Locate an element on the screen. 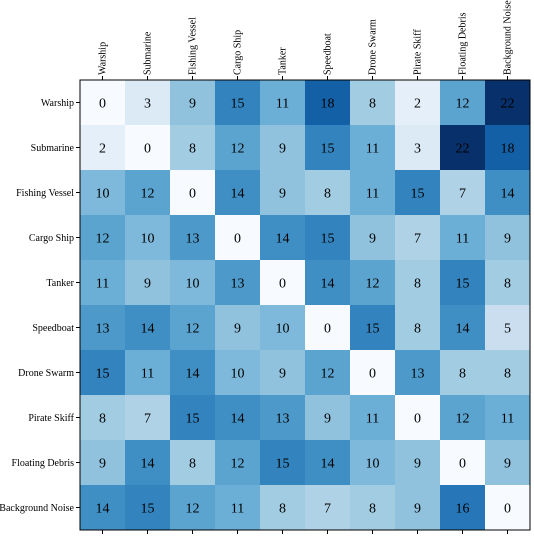 Image resolution: width=534 pixels, height=538 pixels. cell-value-r7-c2: 15 is located at coordinates (193, 419).